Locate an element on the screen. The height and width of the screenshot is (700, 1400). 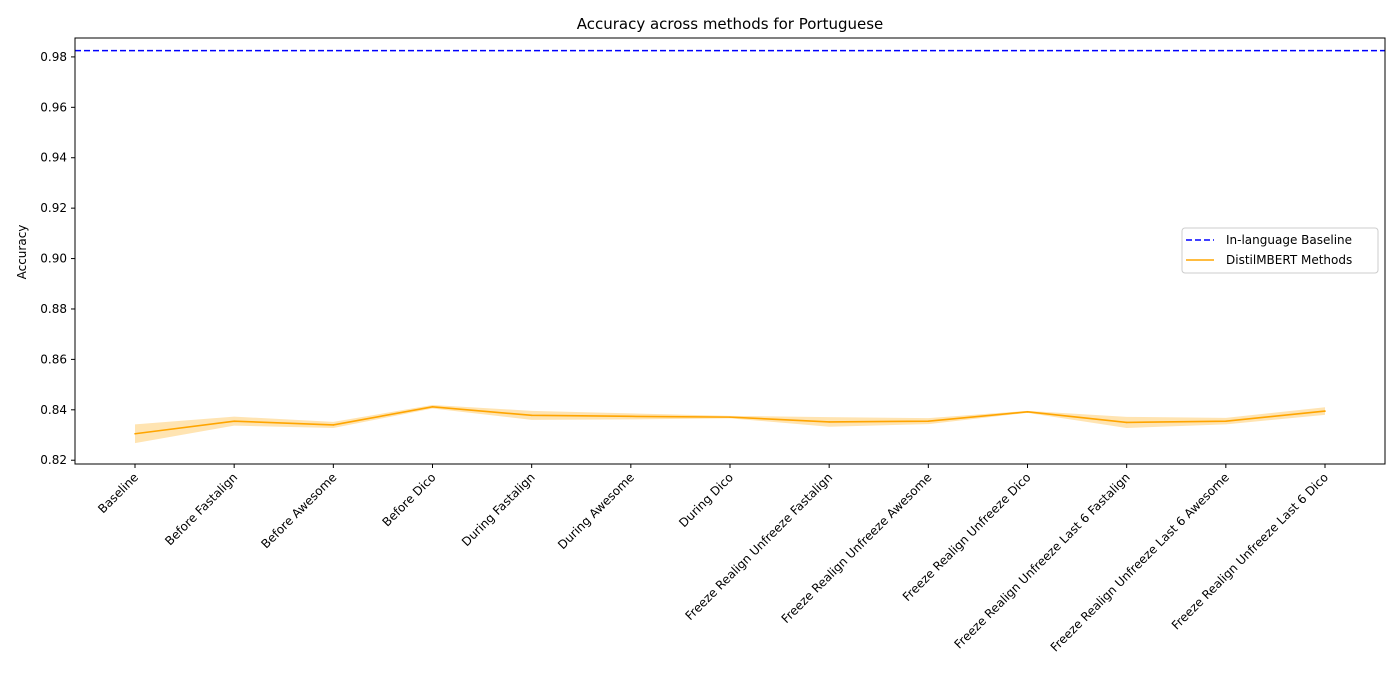
legend-box is located at coordinates (1280, 250).